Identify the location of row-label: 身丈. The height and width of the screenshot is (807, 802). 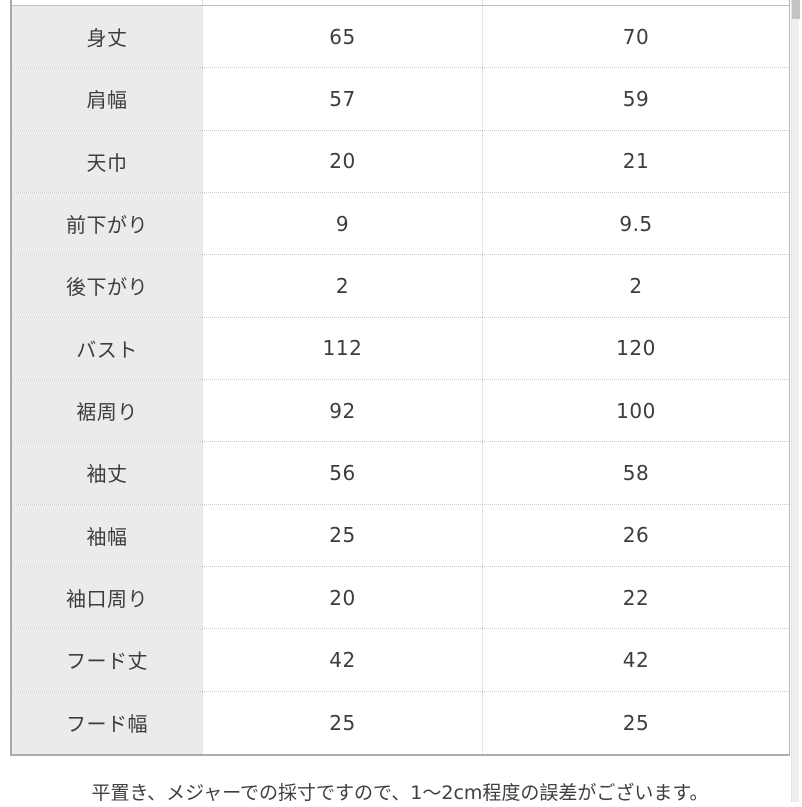
(107, 37).